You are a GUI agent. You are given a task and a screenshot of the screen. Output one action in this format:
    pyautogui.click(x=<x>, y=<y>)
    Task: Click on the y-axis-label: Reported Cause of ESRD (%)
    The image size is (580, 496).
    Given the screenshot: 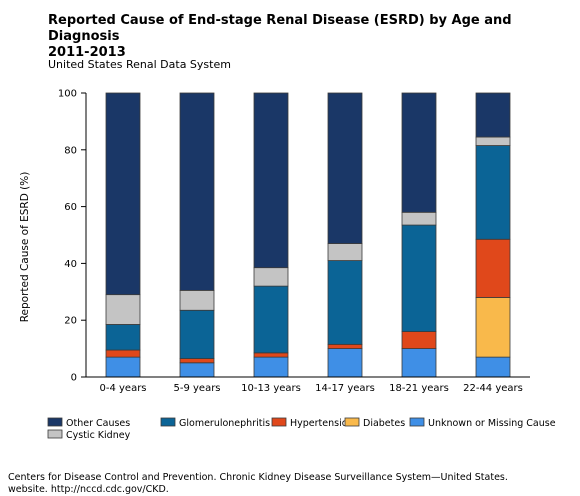 What is the action you would take?
    pyautogui.click(x=25, y=247)
    